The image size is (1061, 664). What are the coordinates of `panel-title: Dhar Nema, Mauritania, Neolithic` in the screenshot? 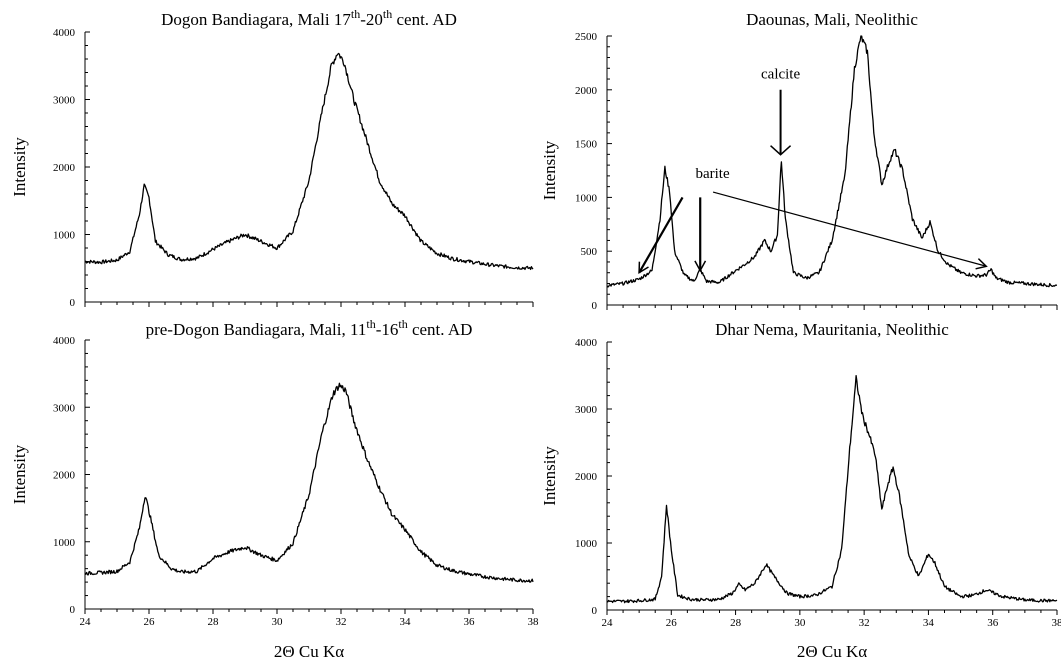 It's located at (832, 329).